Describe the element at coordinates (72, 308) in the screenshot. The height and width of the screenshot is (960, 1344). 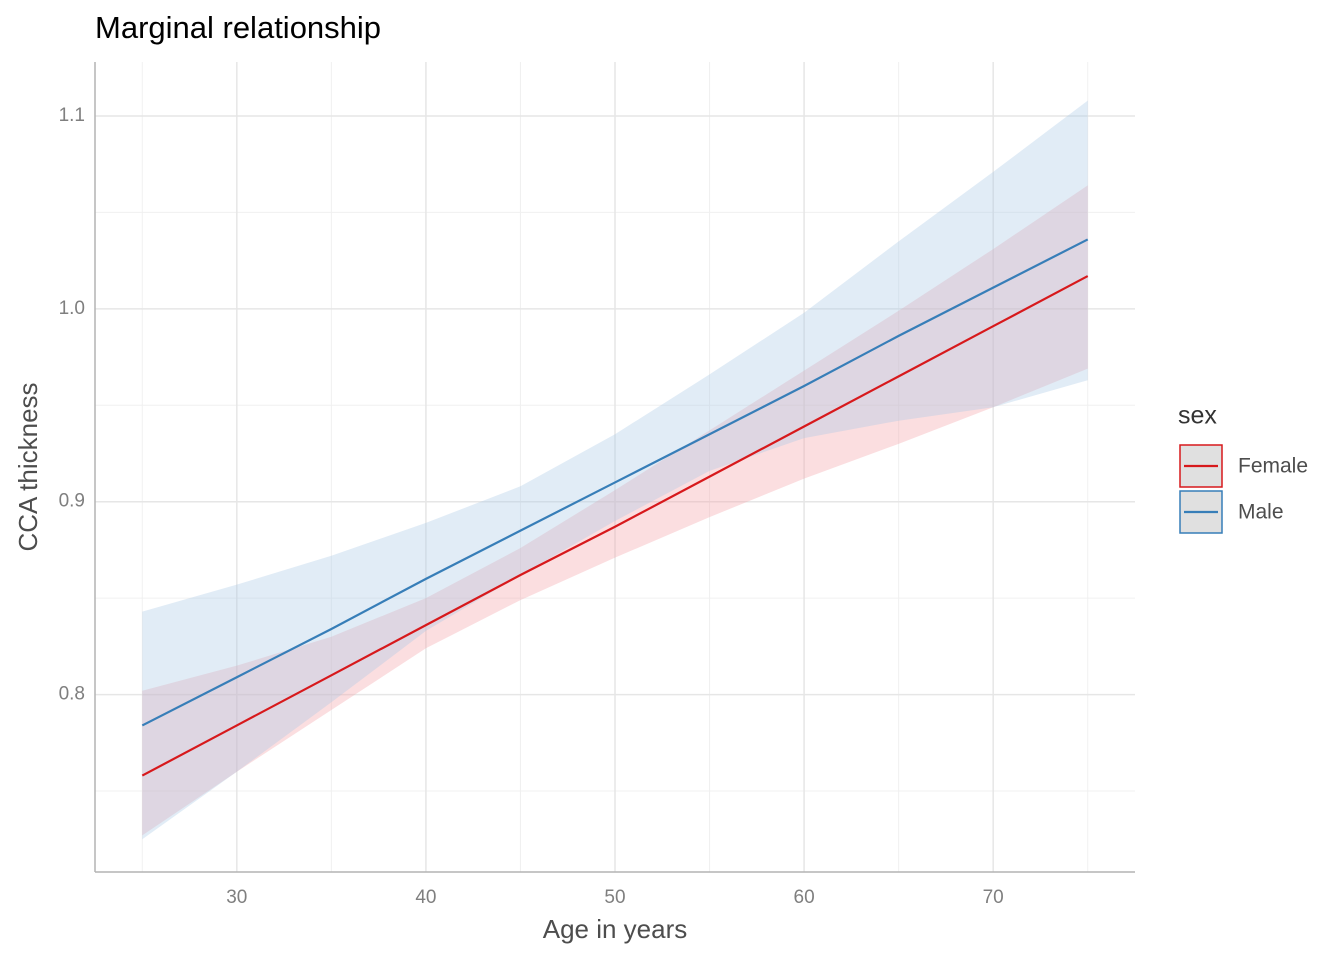
I see `y-tick-label: 1.0` at that location.